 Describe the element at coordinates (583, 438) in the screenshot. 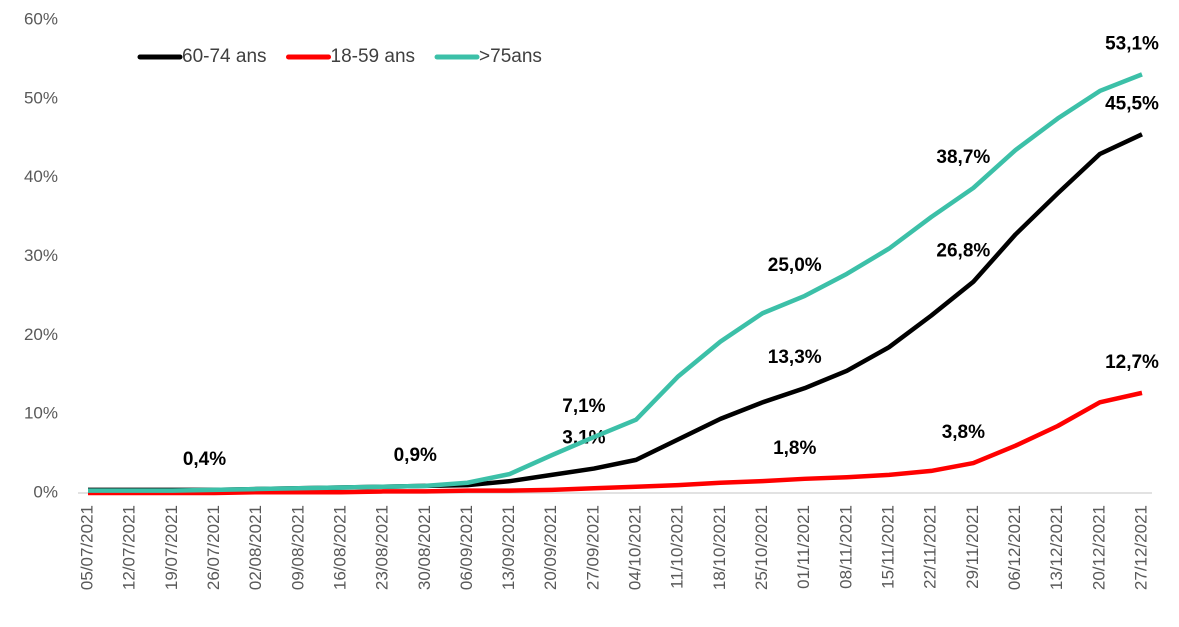

I see `data-label: 3,1%` at that location.